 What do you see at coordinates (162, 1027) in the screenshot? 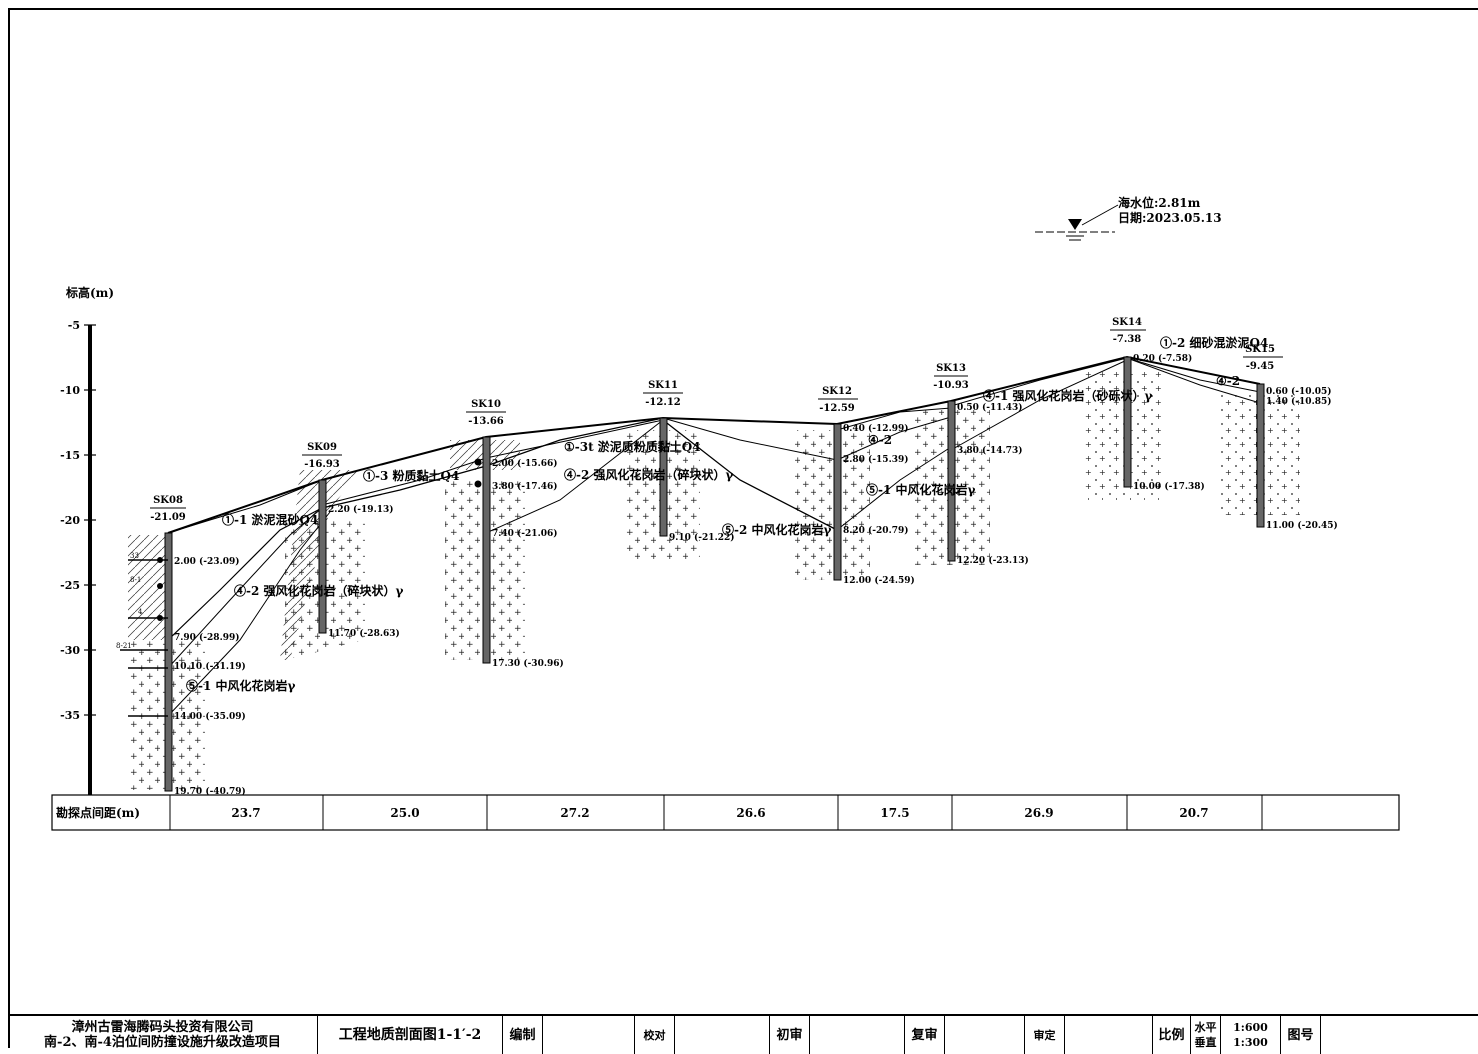
I see `company-name: 漳州古雷海腾码头投资有限公司` at bounding box center [162, 1027].